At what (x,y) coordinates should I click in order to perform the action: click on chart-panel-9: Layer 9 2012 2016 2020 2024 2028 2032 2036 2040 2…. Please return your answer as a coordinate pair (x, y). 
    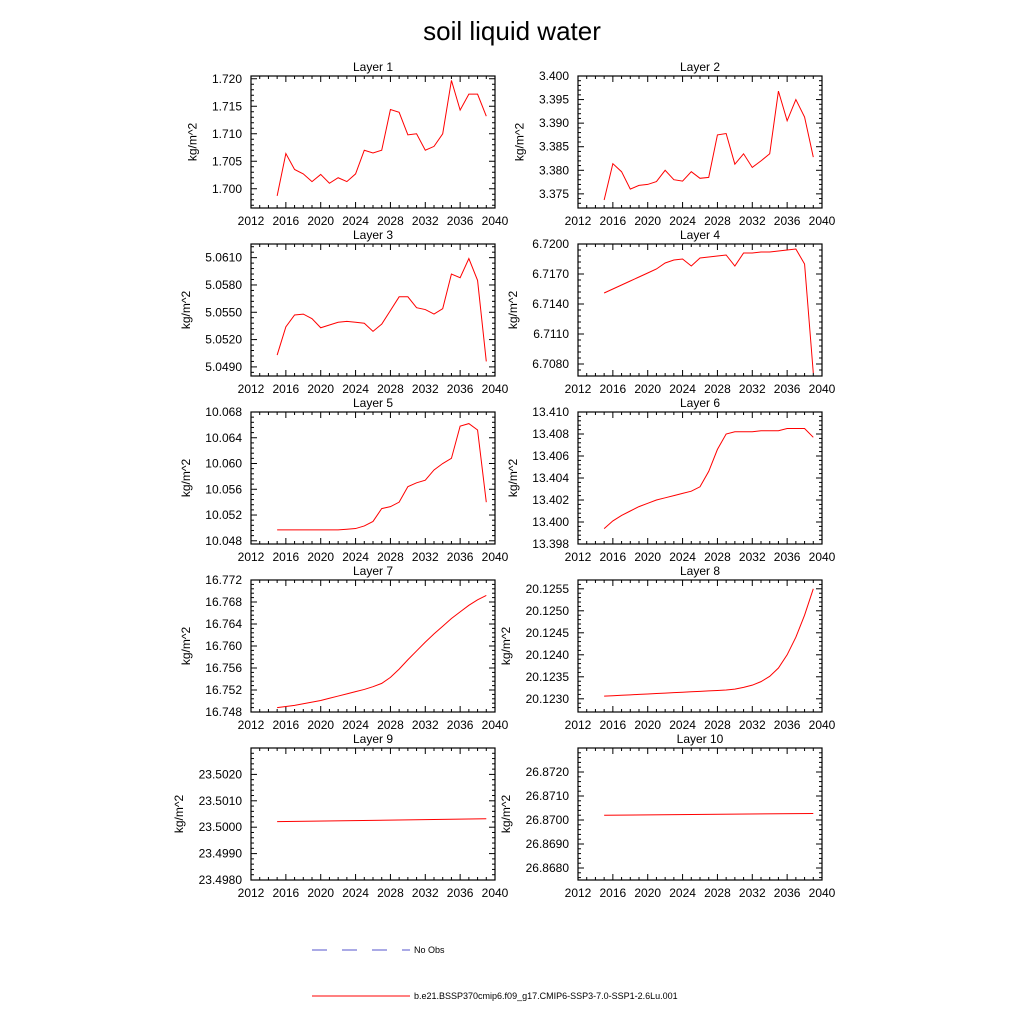
    Looking at the image, I should click on (340, 816).